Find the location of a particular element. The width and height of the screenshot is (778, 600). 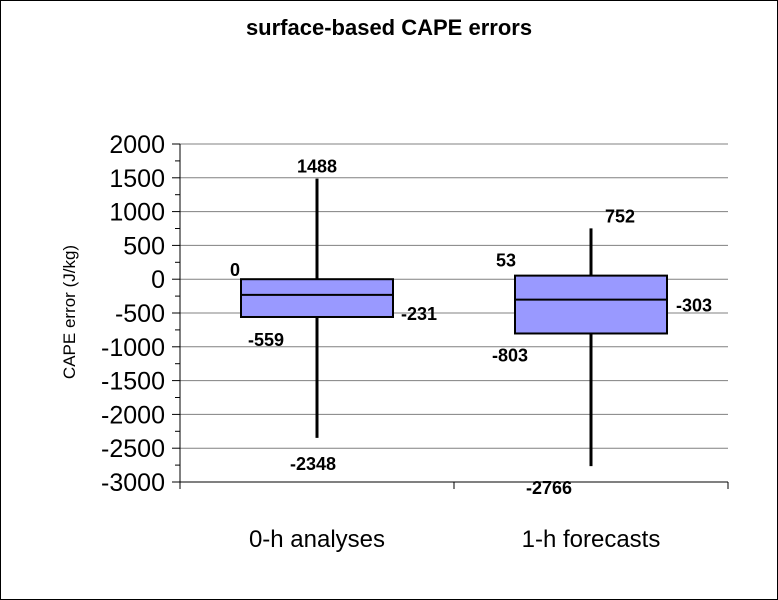

y-tick-label: -500 is located at coordinates (140, 314).